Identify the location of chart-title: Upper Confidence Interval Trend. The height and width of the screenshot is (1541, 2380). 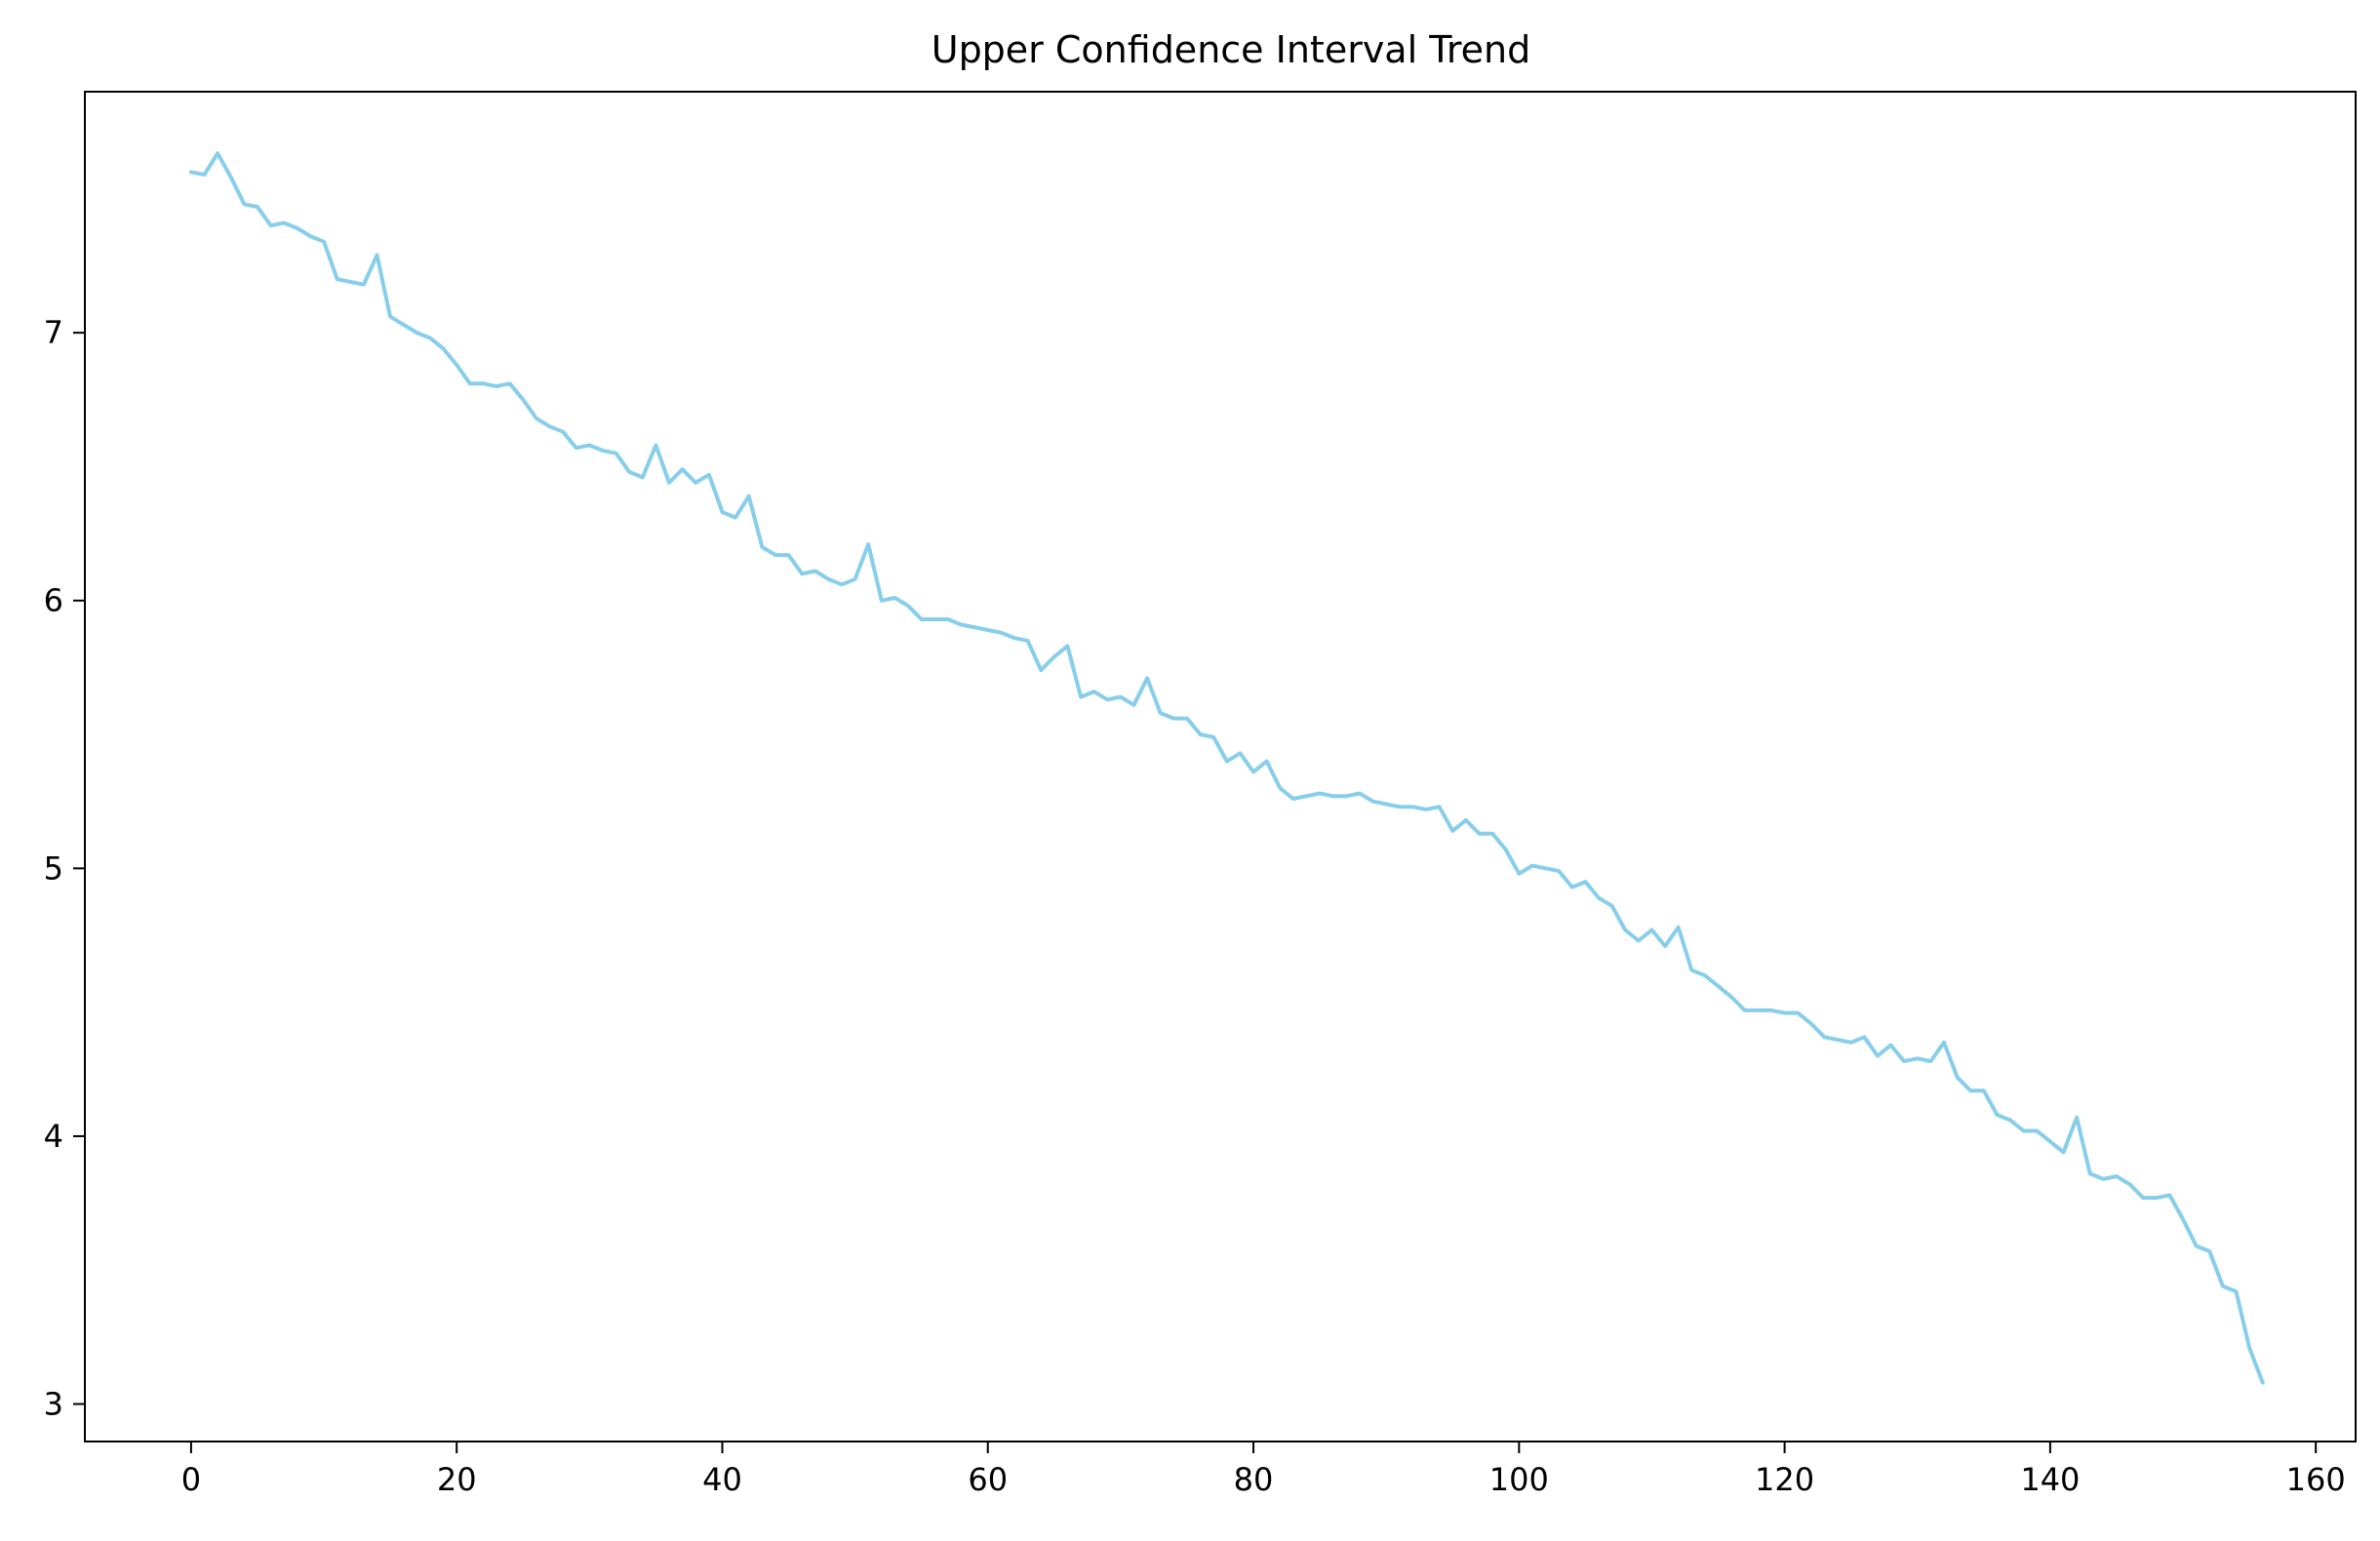
(1231, 49).